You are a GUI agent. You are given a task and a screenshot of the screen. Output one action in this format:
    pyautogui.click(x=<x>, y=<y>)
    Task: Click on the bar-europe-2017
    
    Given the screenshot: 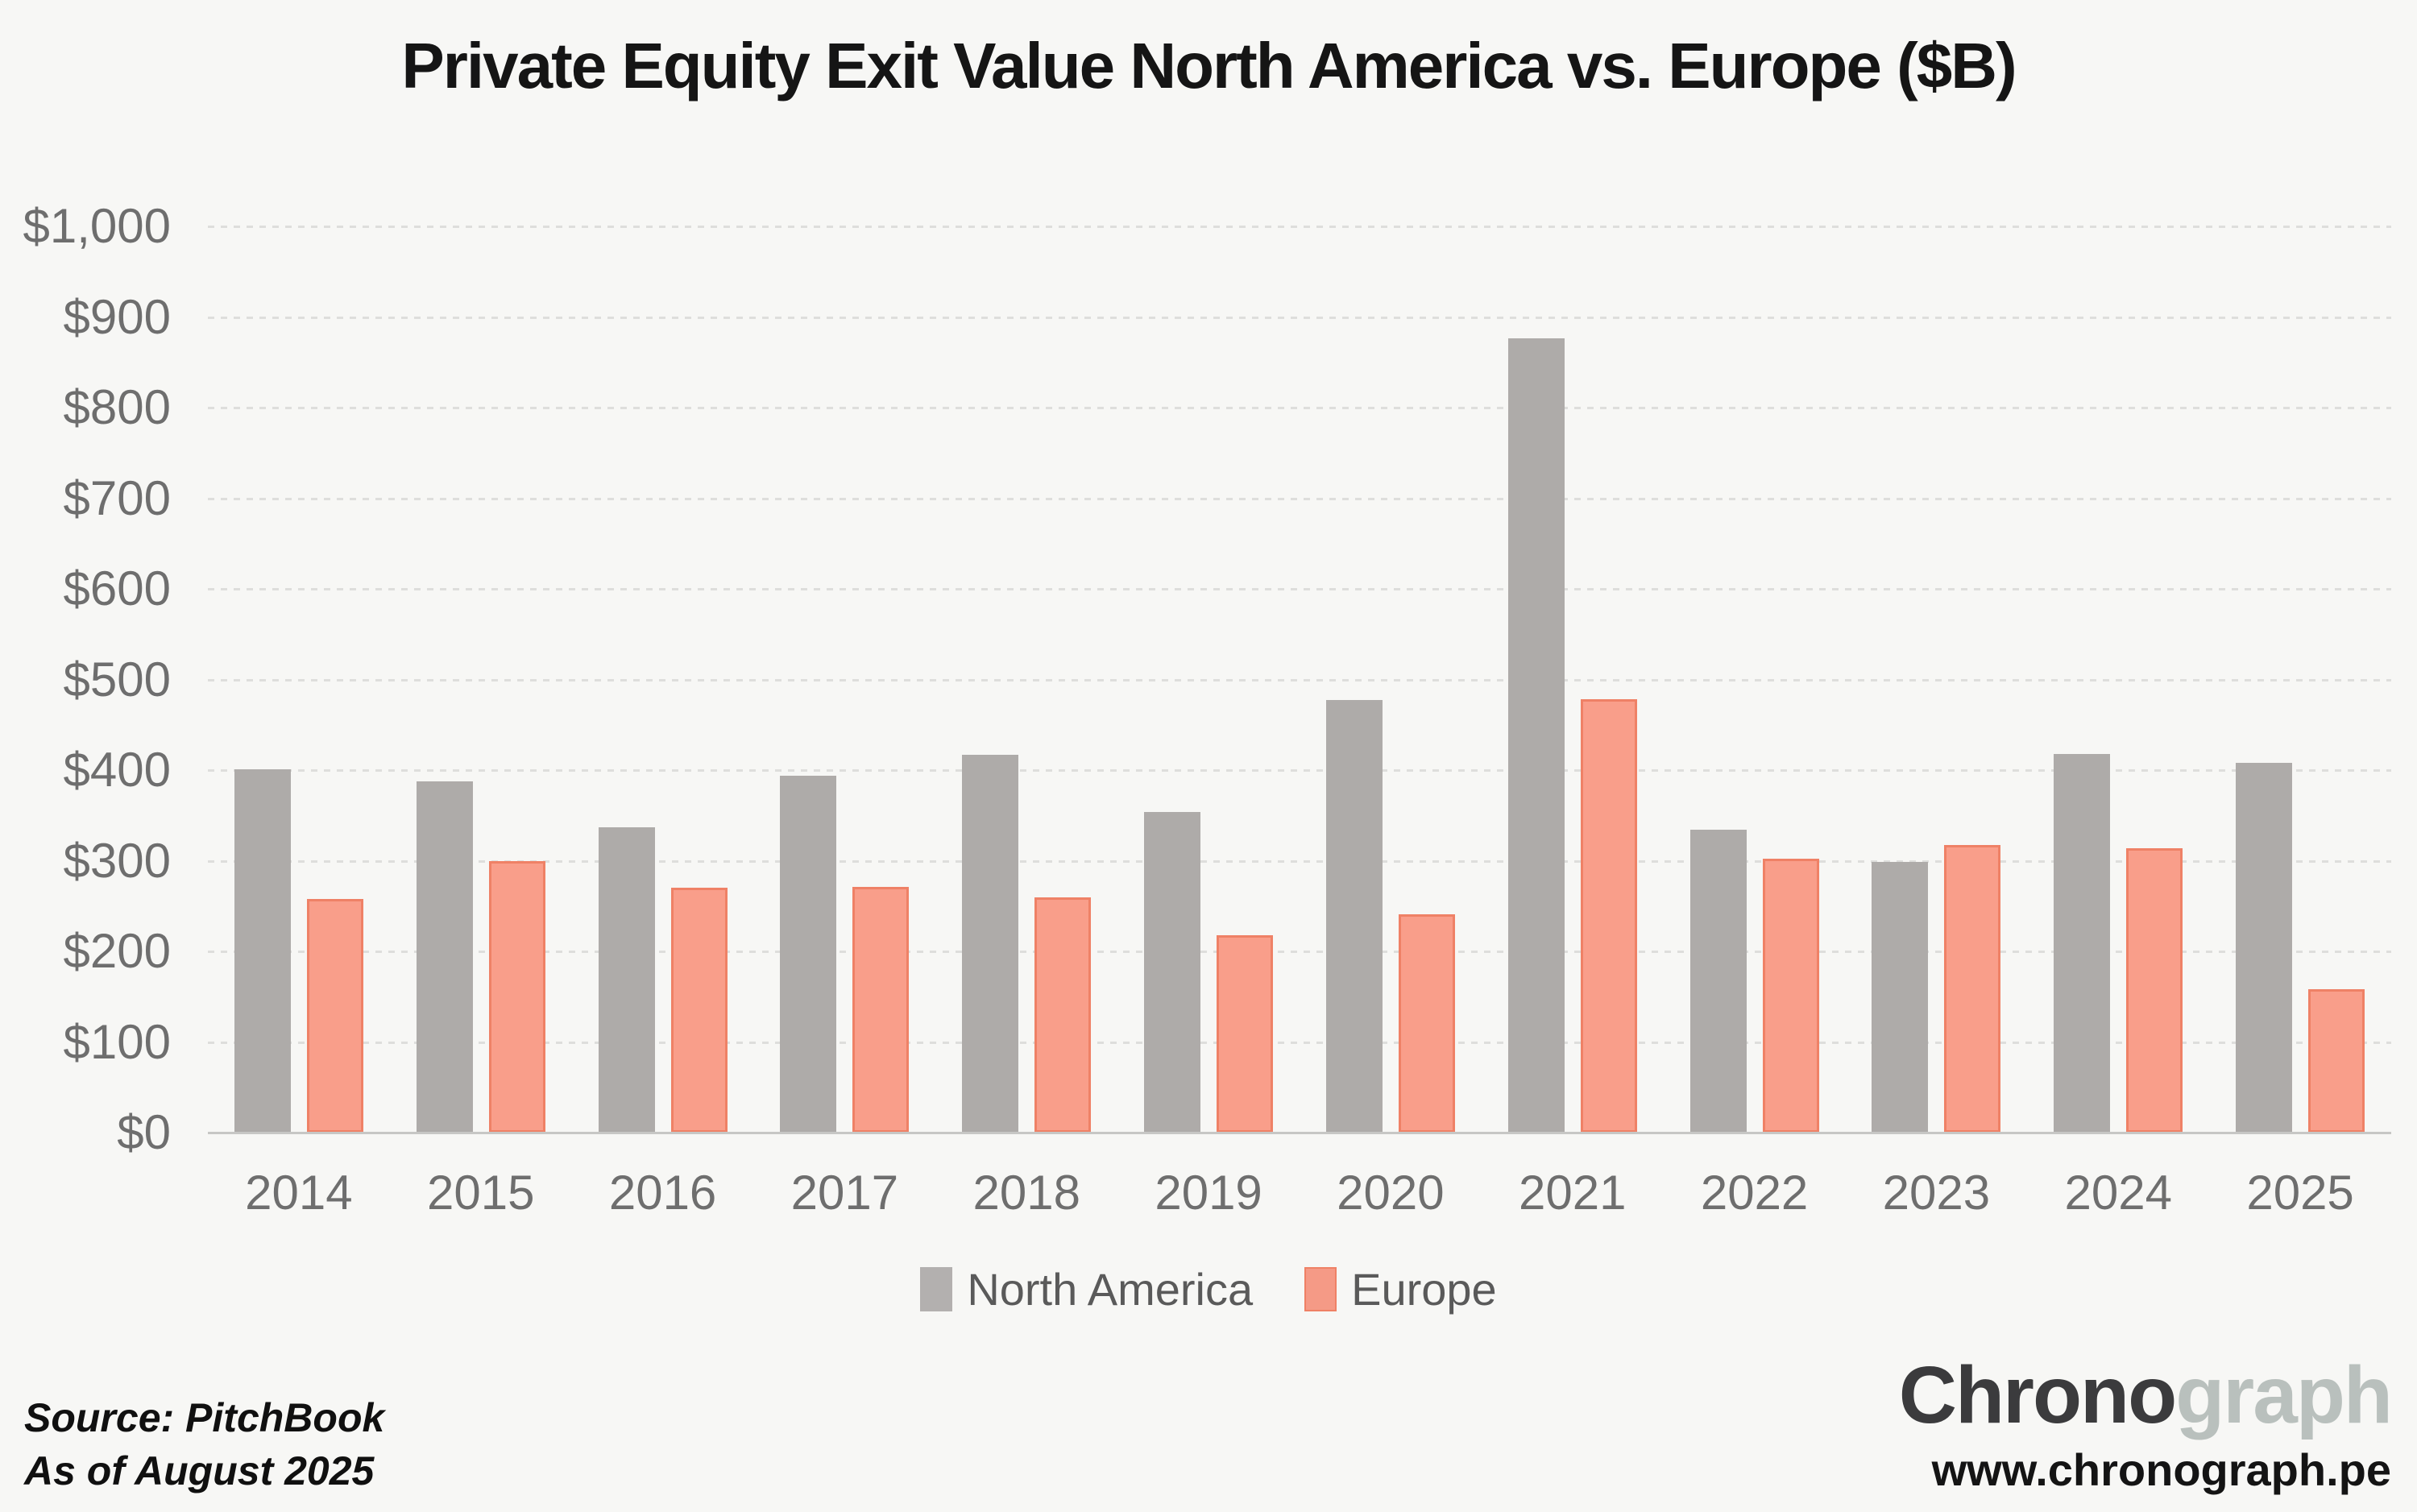 What is the action you would take?
    pyautogui.click(x=881, y=1010)
    